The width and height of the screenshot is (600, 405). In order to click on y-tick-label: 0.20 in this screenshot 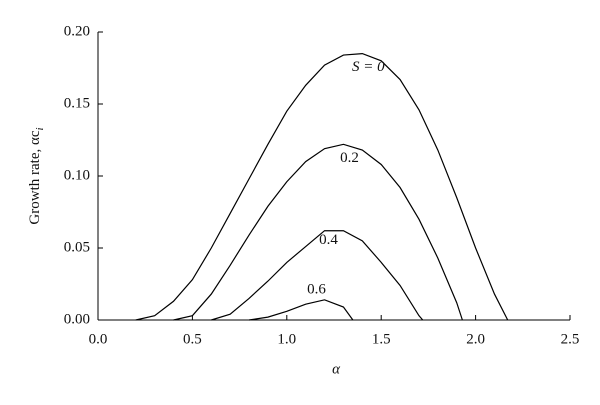, I will do `click(77, 31)`.